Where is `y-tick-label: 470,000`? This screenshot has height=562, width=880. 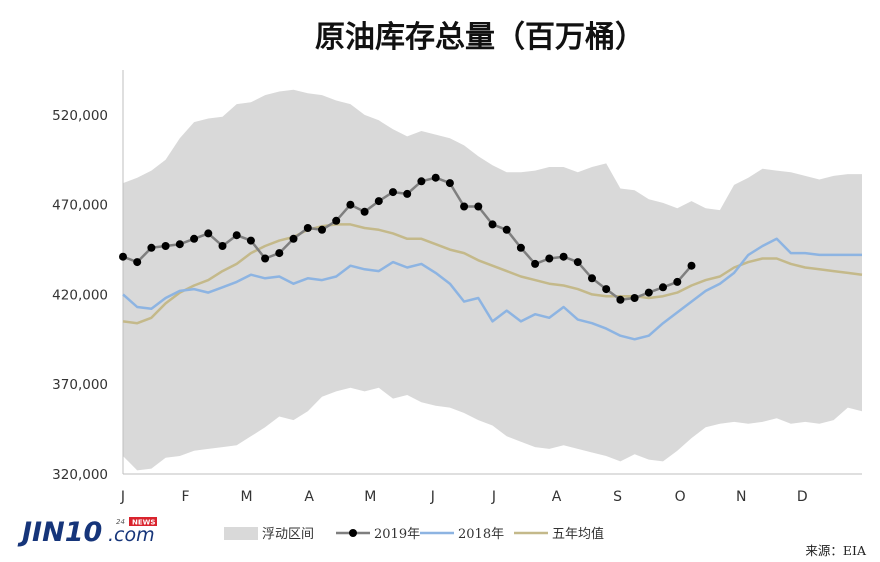 y-tick-label: 470,000 is located at coordinates (80, 206).